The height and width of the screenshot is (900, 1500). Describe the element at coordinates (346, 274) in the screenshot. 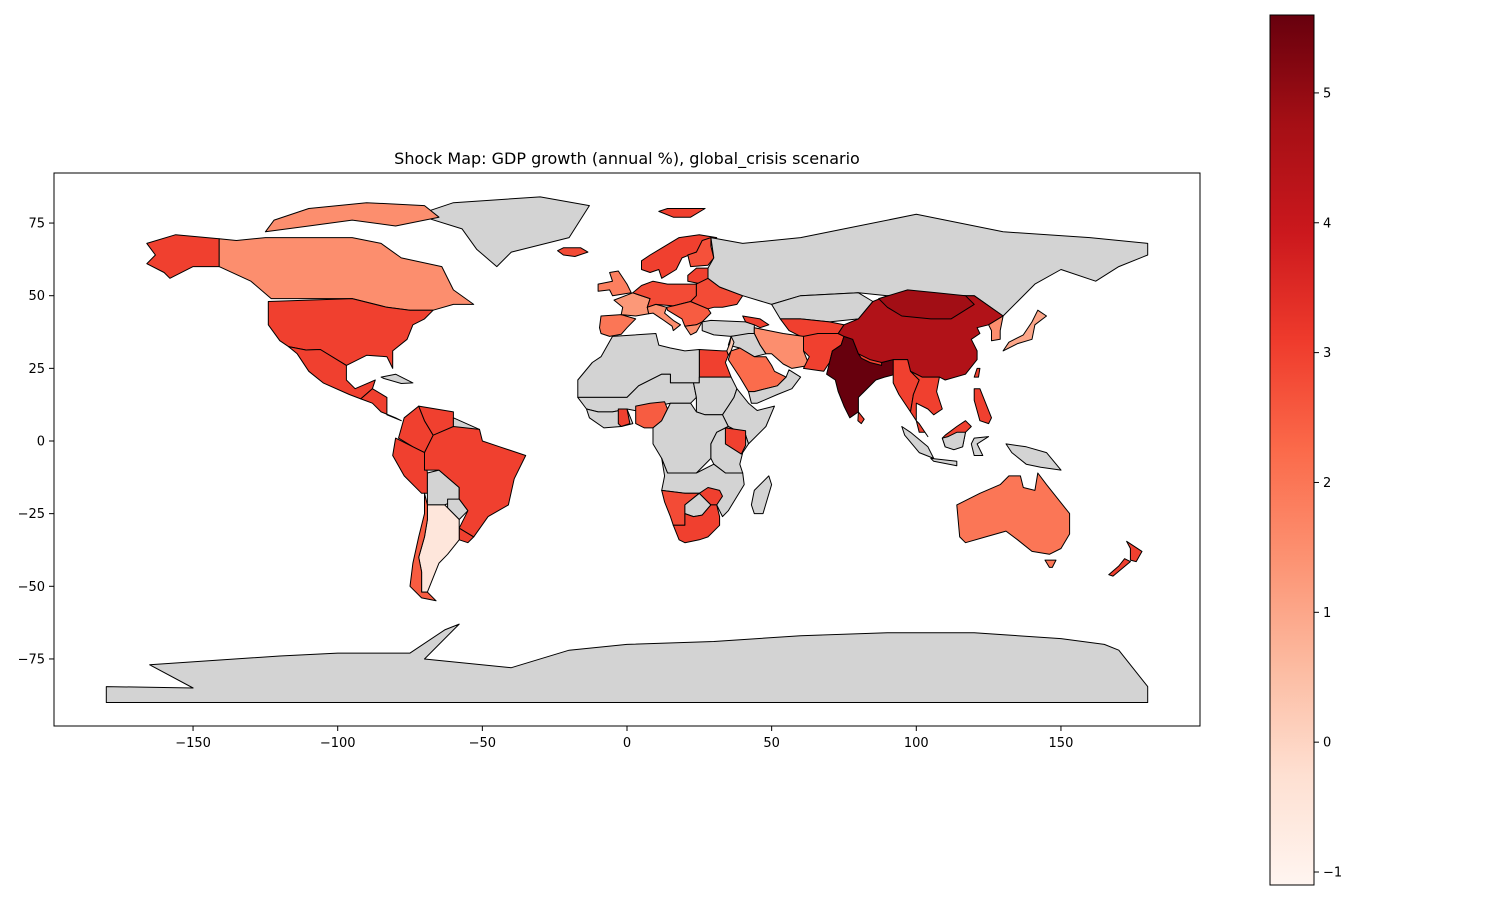

I see `region-canada` at that location.